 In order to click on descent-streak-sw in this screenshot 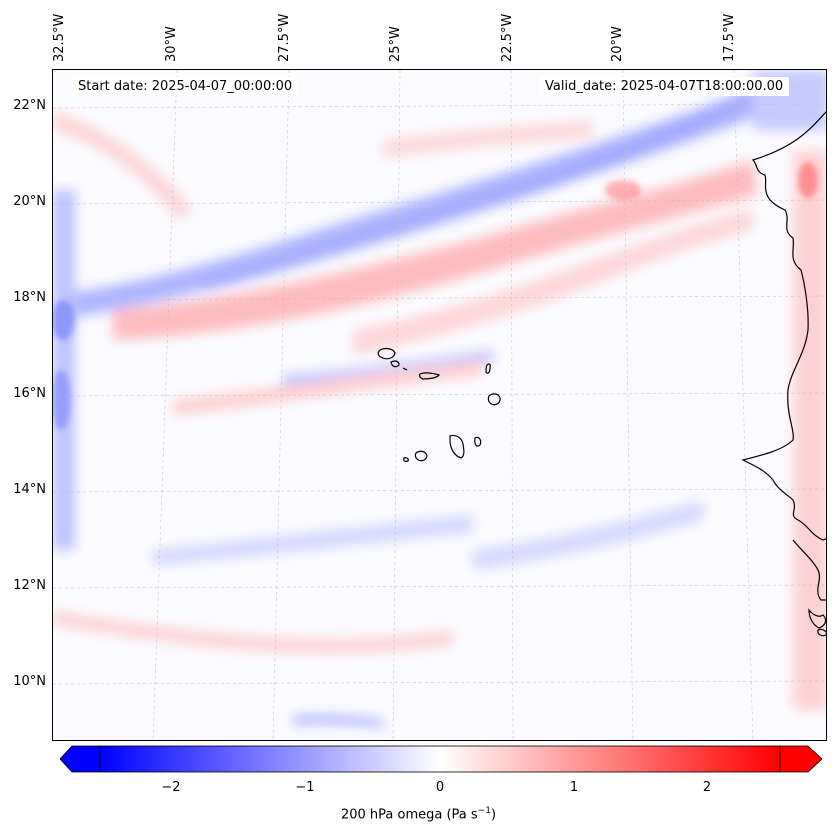, I will do `click(253, 632)`.